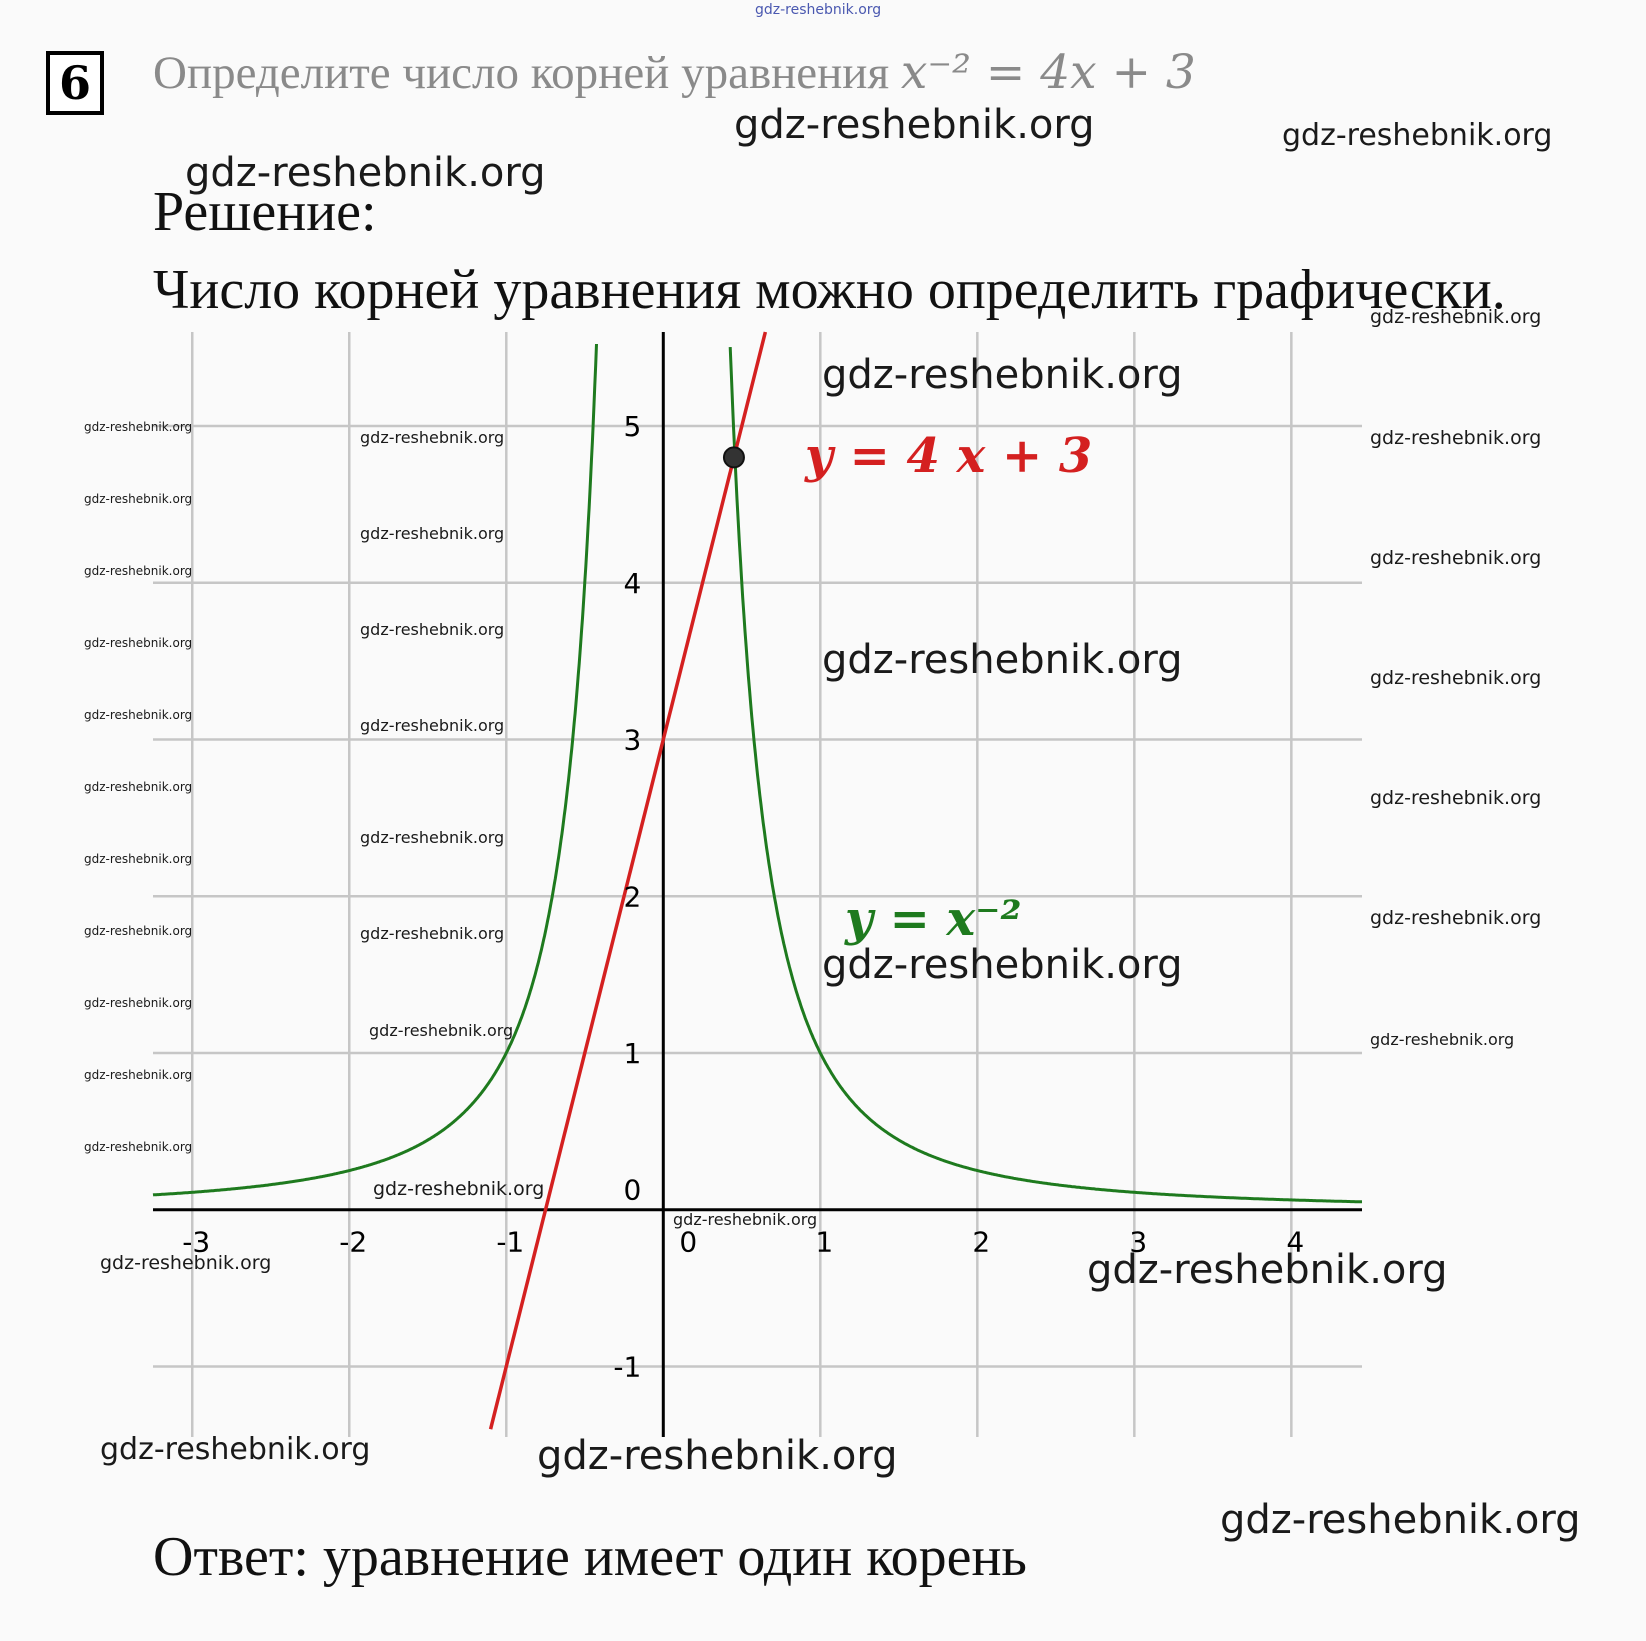 The image size is (1646, 1641). Describe the element at coordinates (353, 1242) in the screenshot. I see `x-tick-label: -2` at that location.